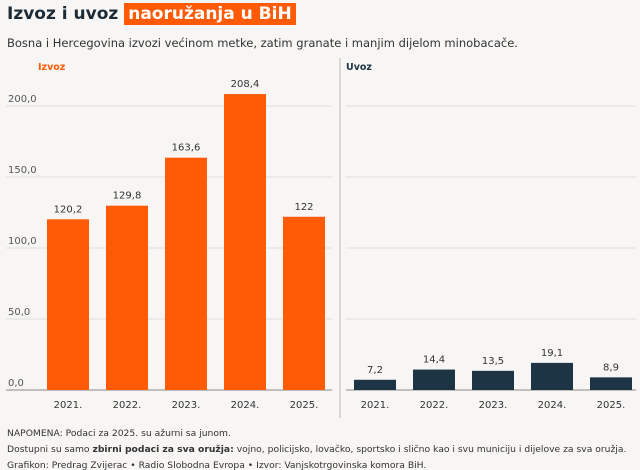 This screenshot has width=640, height=470. I want to click on data-label: 7,2, so click(375, 370).